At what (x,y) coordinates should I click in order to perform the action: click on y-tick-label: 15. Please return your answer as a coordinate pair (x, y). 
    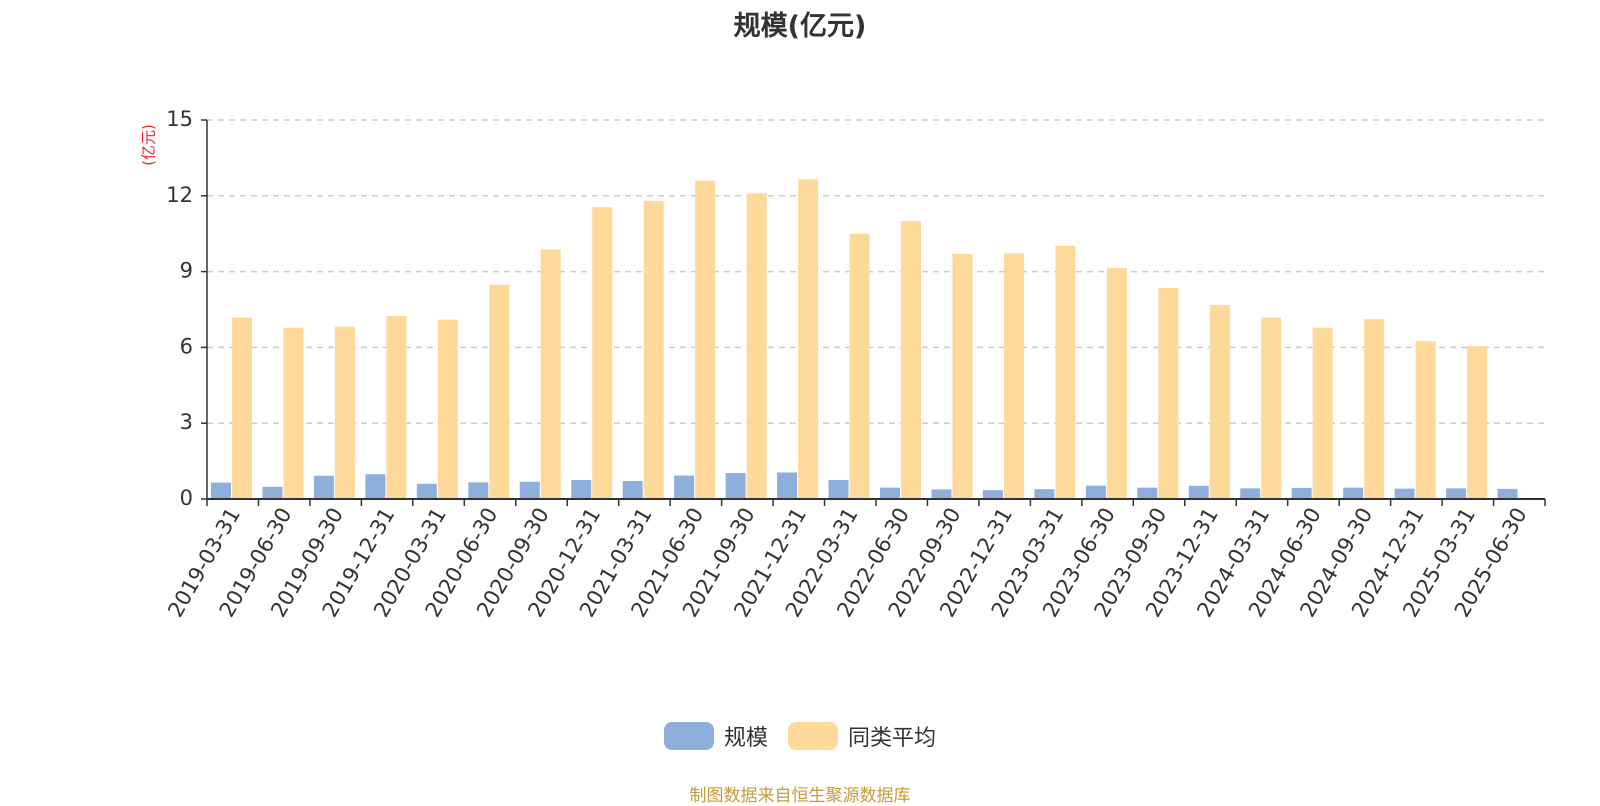
    Looking at the image, I should click on (179, 119).